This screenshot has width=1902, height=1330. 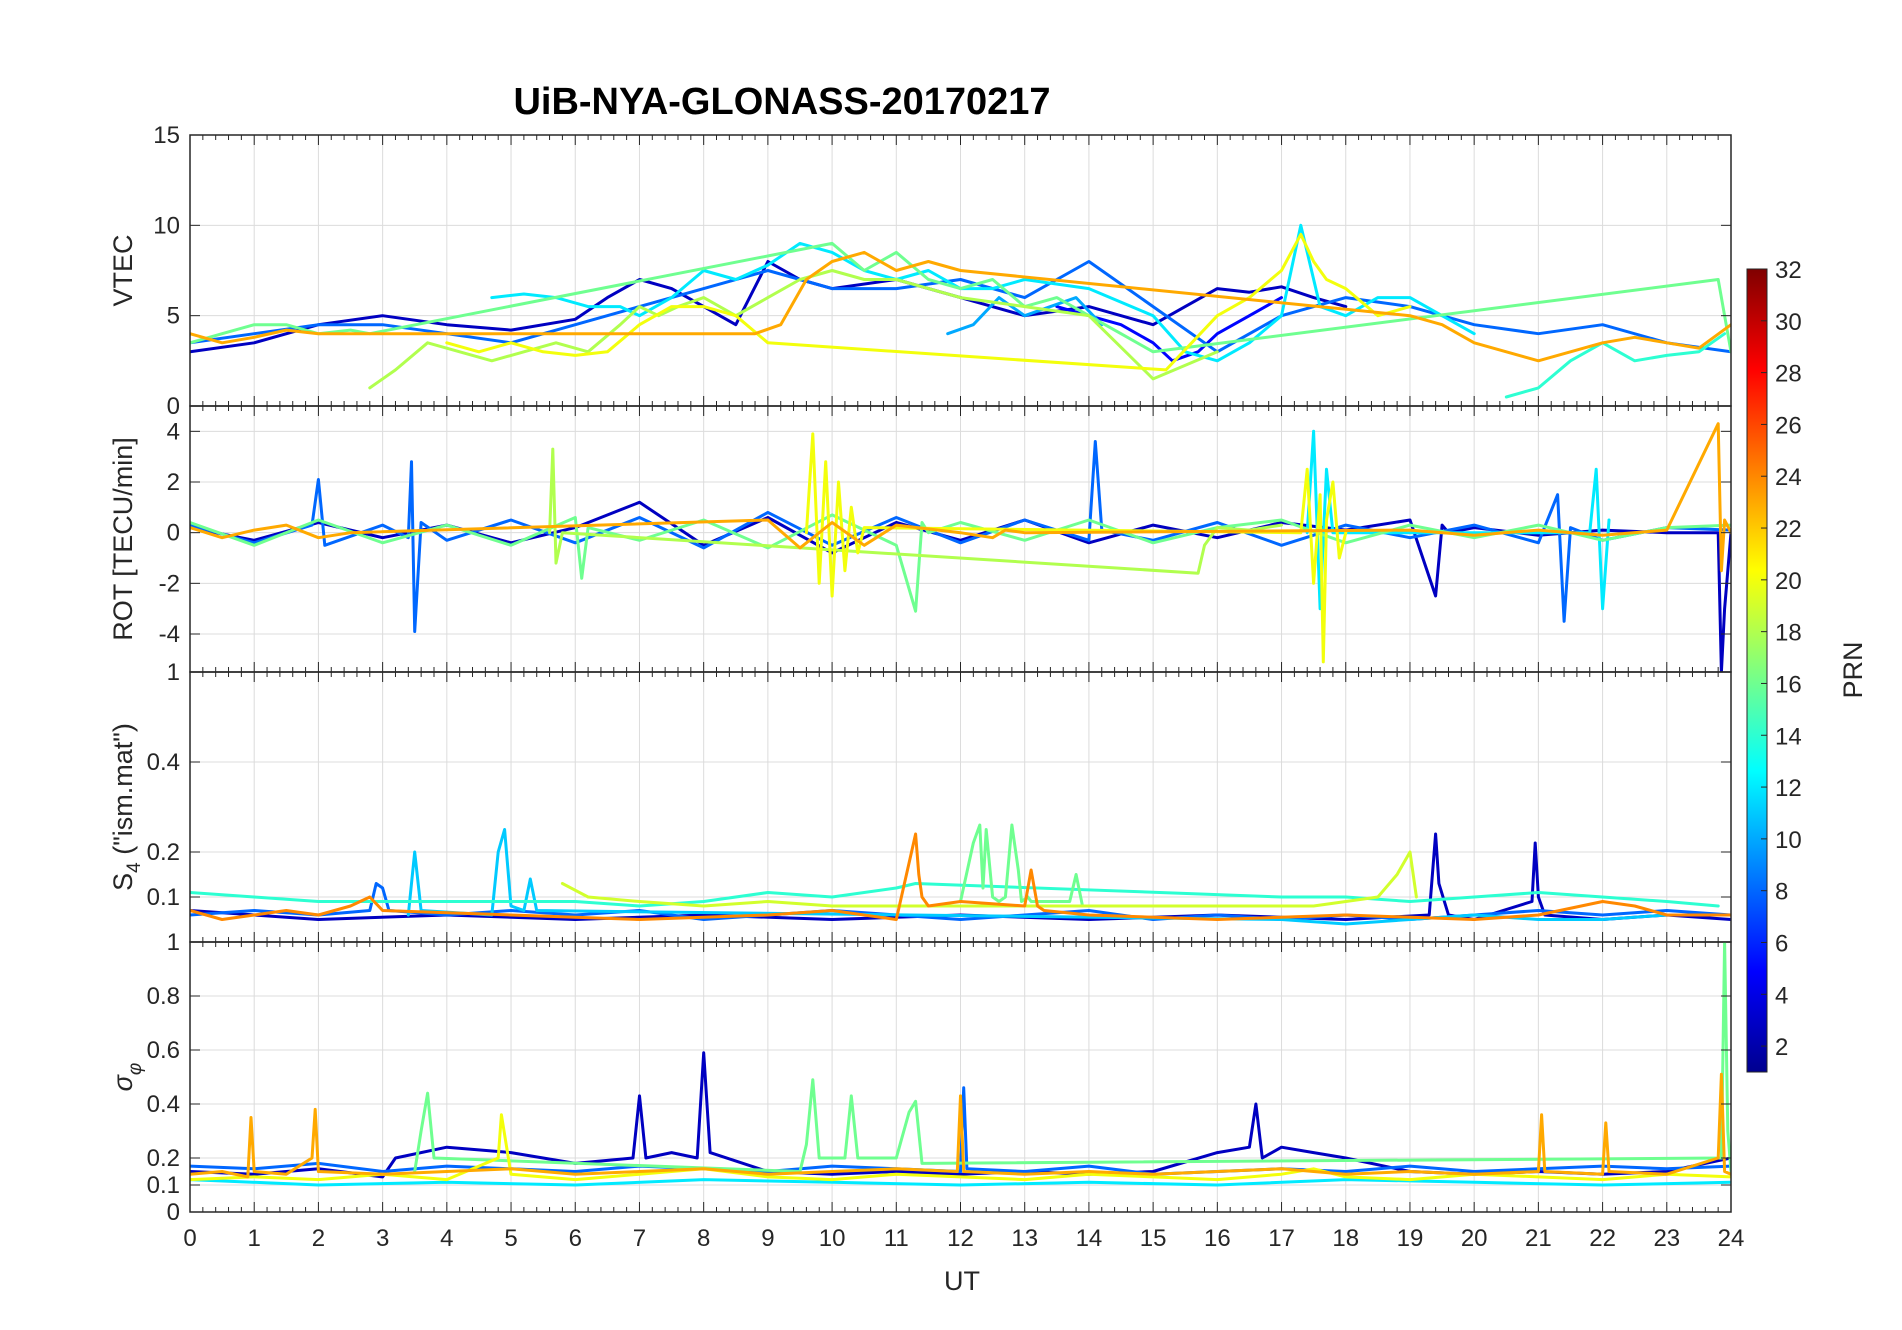 I want to click on vtec-y-tick-label: 10, so click(x=166, y=225).